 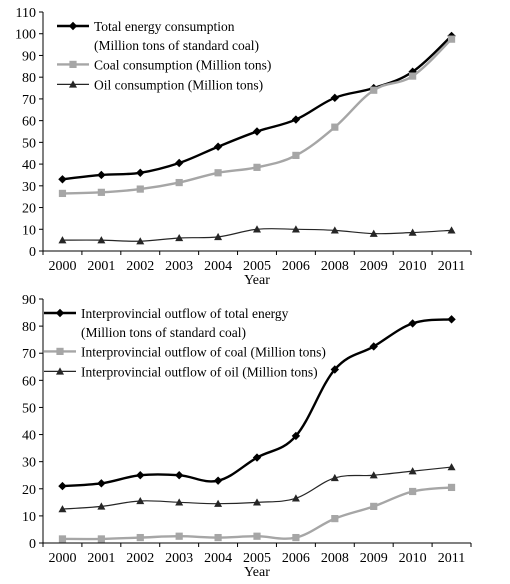 I want to click on x-tick-label: 2001, so click(x=101, y=266).